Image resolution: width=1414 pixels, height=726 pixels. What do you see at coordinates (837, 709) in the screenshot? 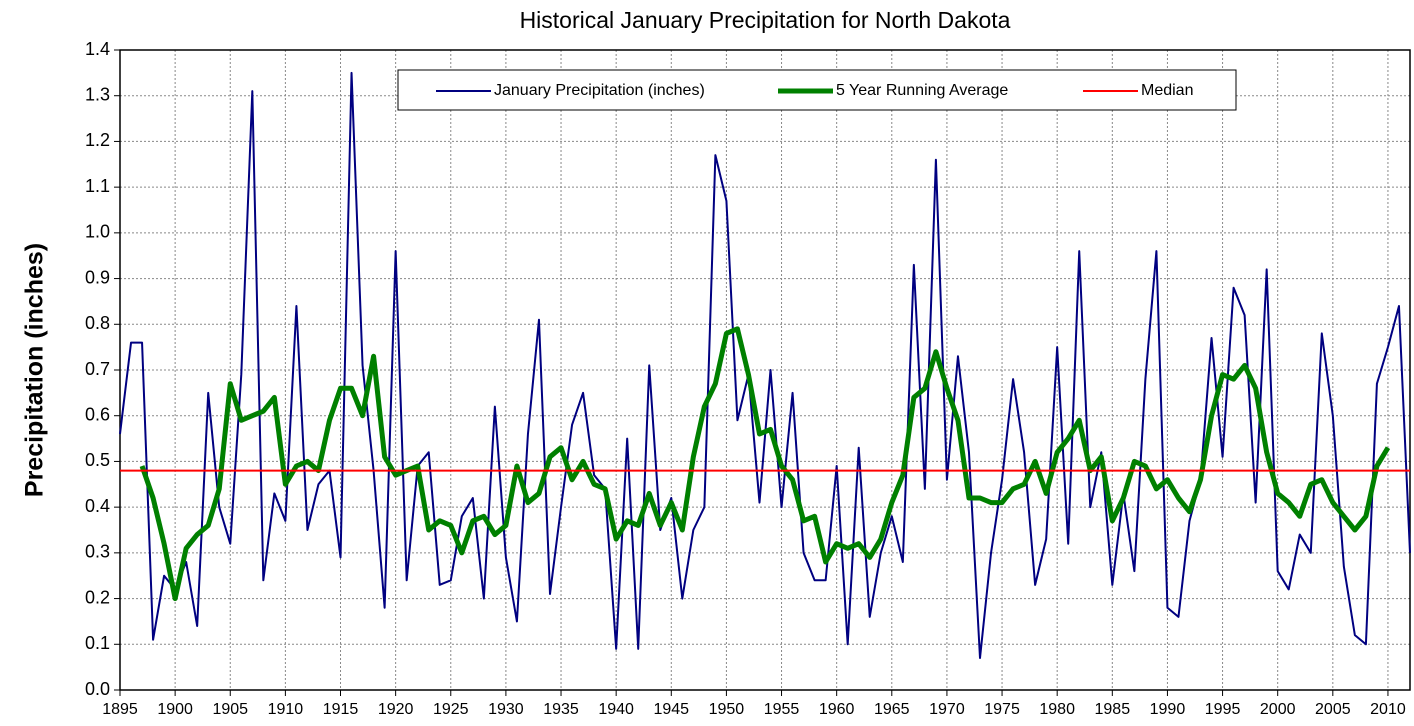
I see `x-tick-label: 1960` at bounding box center [837, 709].